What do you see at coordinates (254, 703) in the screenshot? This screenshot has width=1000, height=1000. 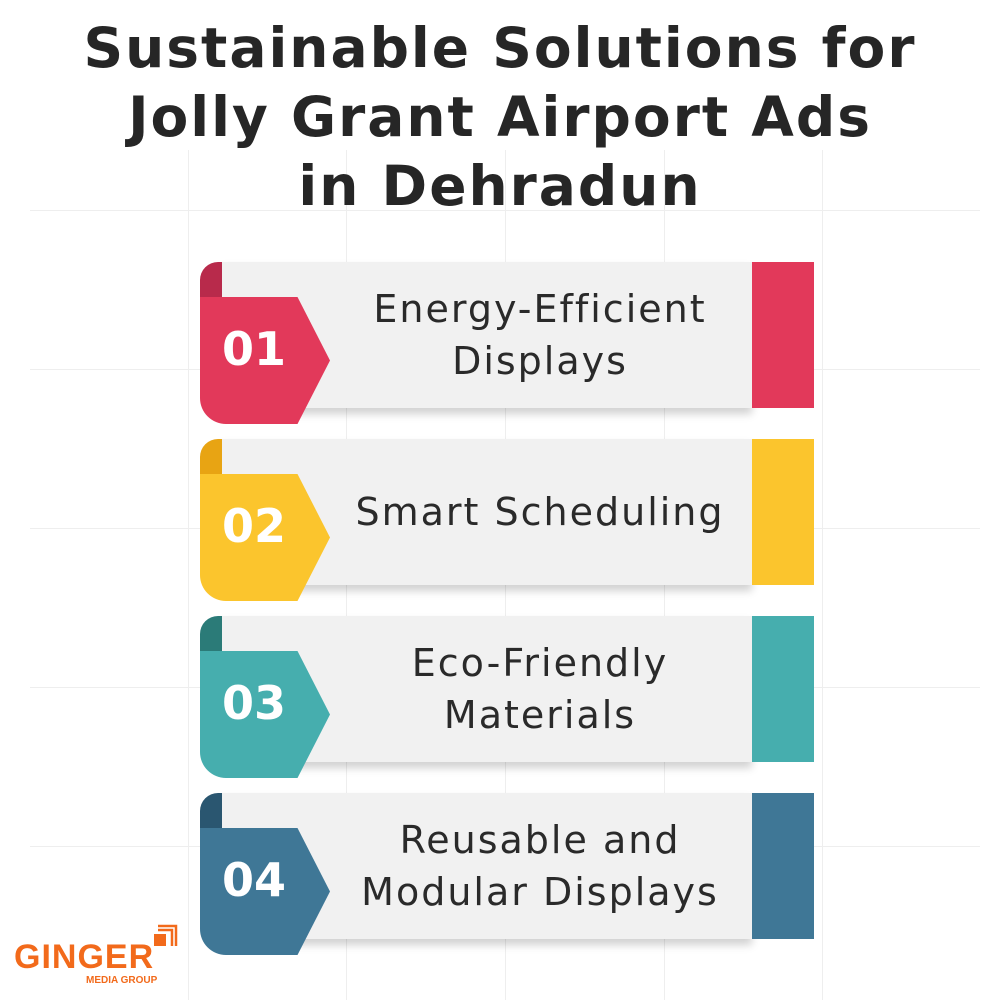 I see `step-number: 03` at bounding box center [254, 703].